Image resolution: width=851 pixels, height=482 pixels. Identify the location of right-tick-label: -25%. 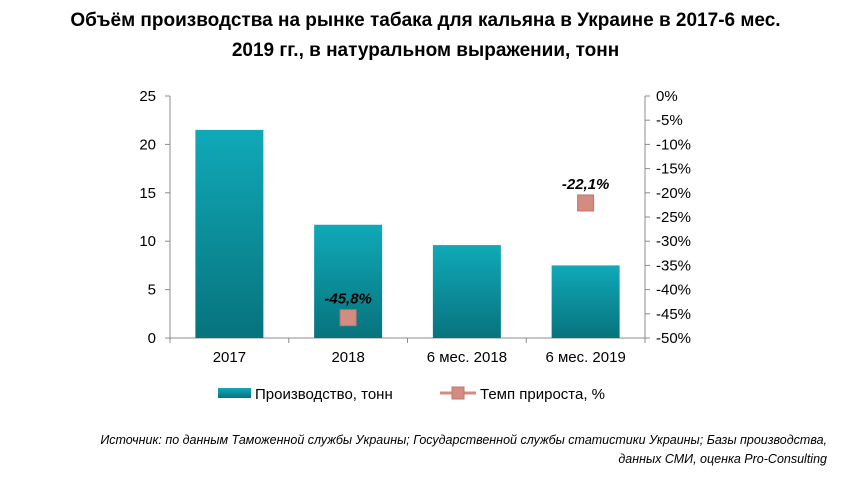
(673, 217).